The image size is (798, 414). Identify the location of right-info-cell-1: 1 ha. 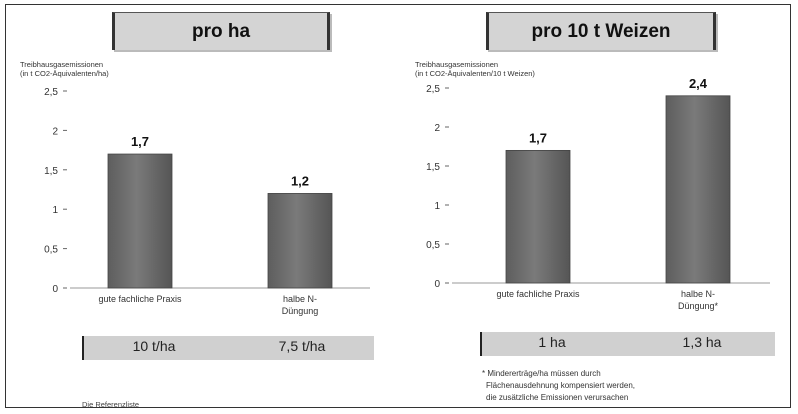
(552, 342).